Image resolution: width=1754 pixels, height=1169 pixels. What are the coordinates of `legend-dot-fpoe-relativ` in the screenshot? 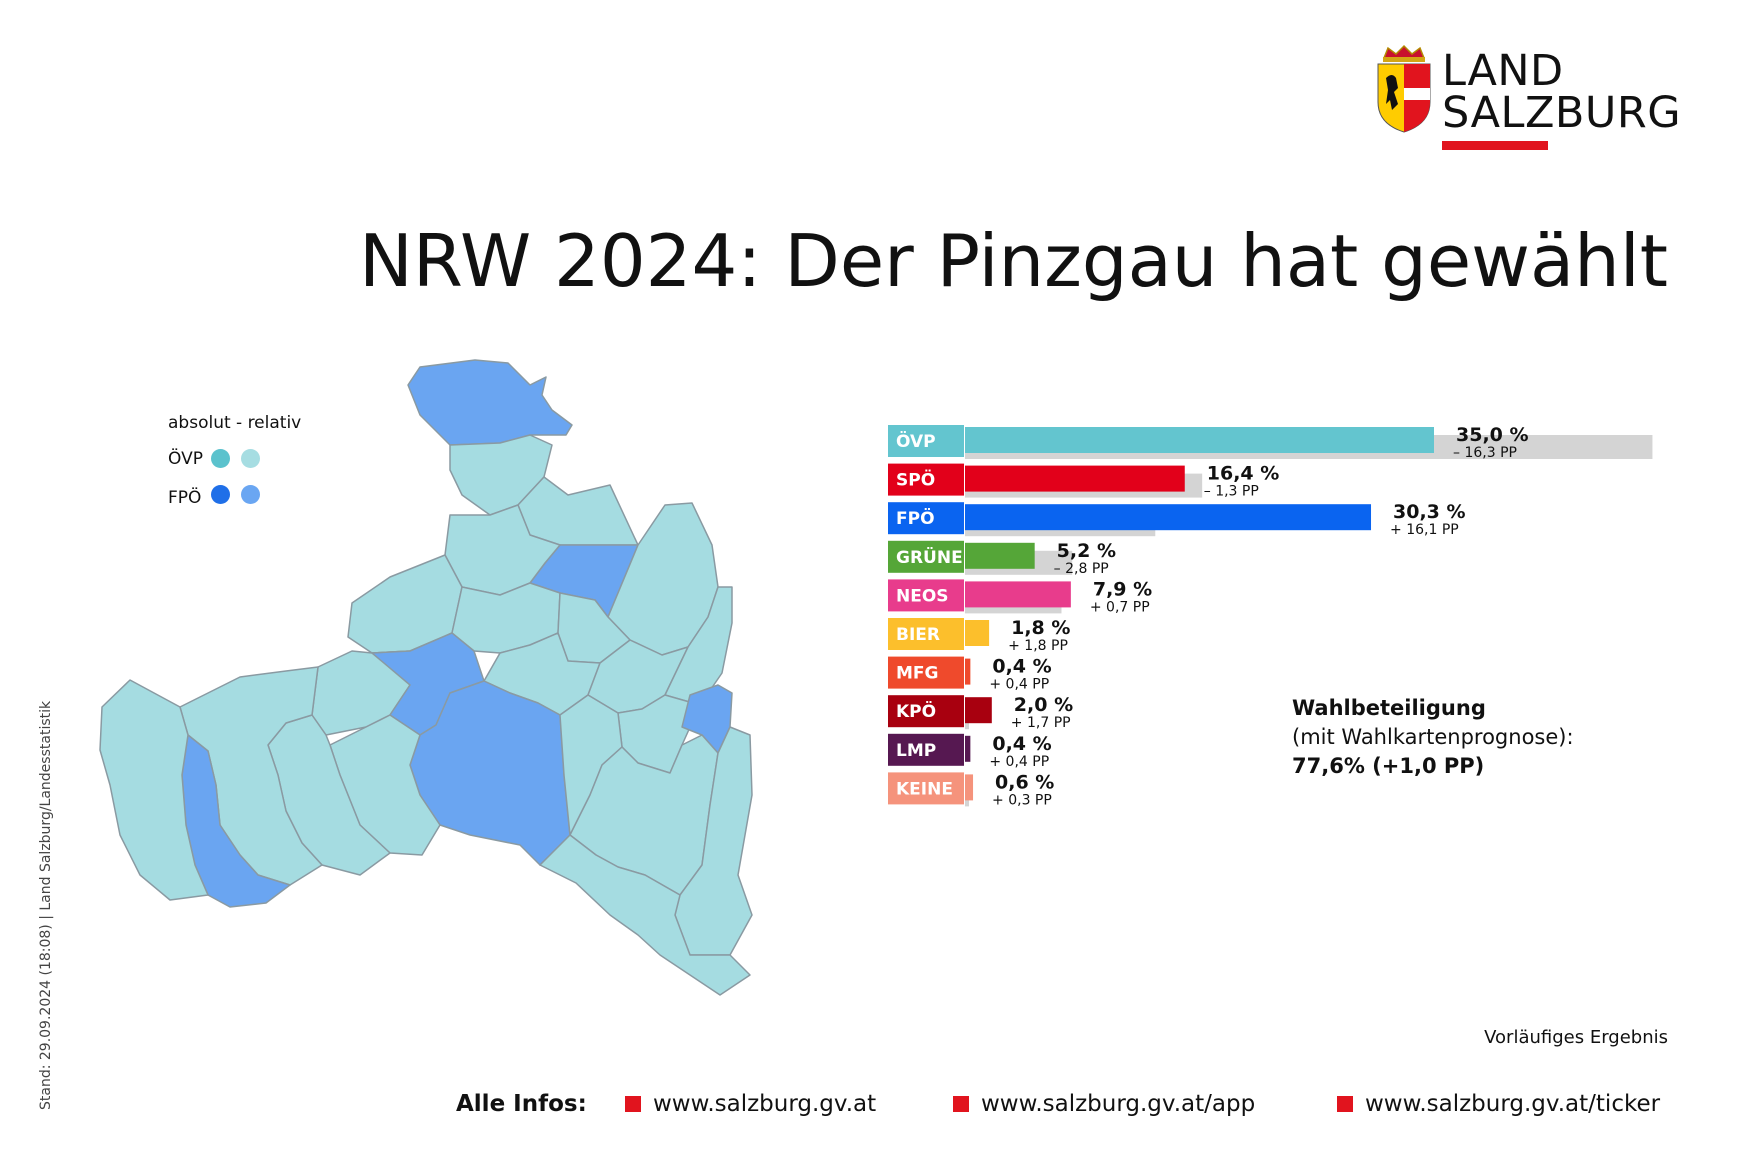 It's located at (250, 494).